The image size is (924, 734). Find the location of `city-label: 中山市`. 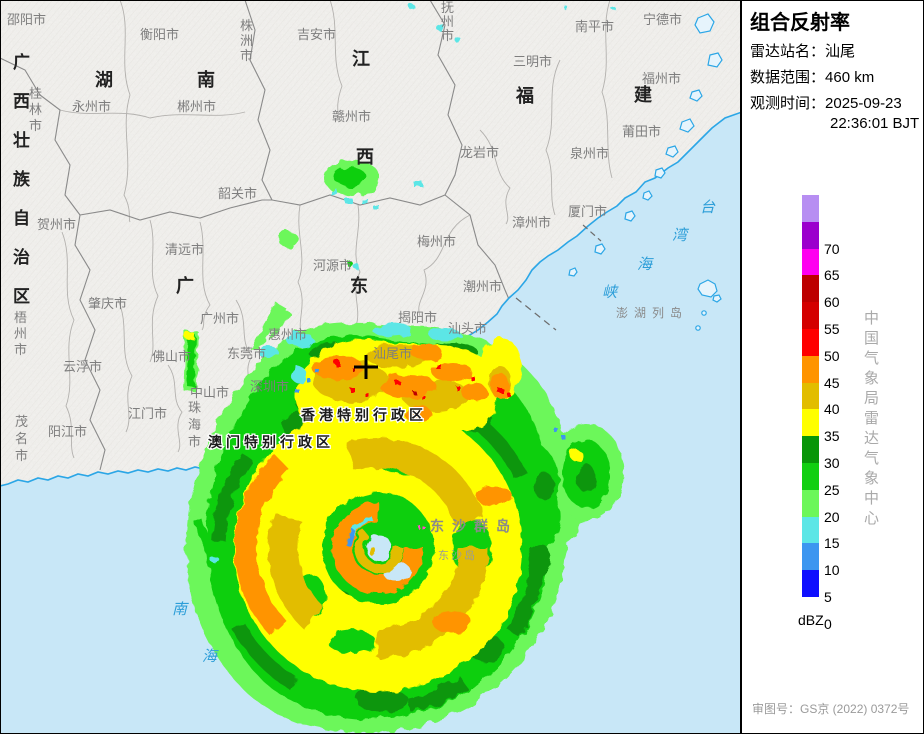

city-label: 中山市 is located at coordinates (209, 392).